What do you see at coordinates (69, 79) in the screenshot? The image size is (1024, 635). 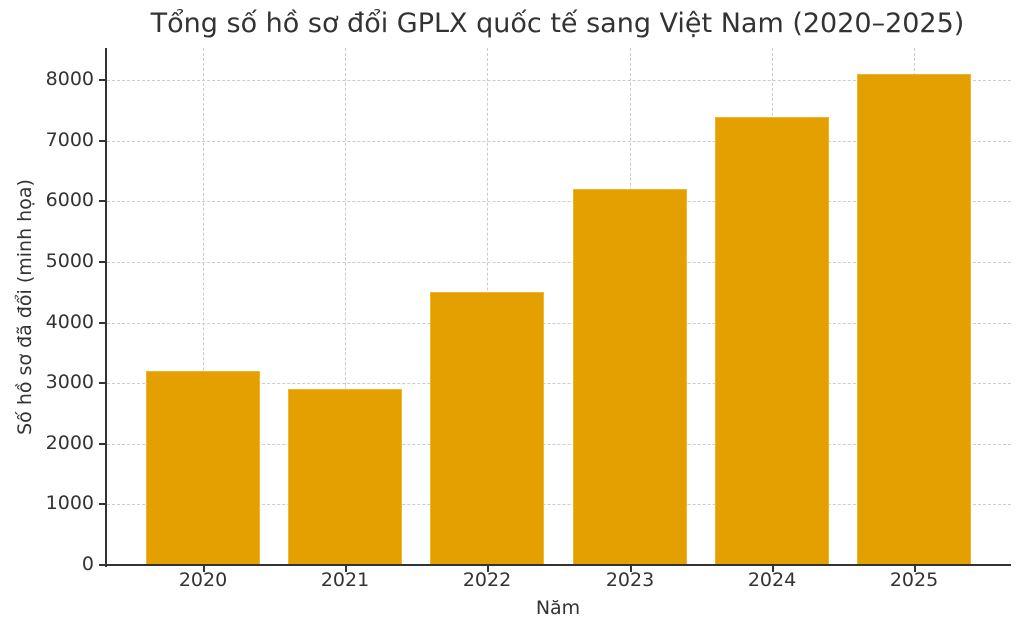 I see `y-tick-label: 8000` at bounding box center [69, 79].